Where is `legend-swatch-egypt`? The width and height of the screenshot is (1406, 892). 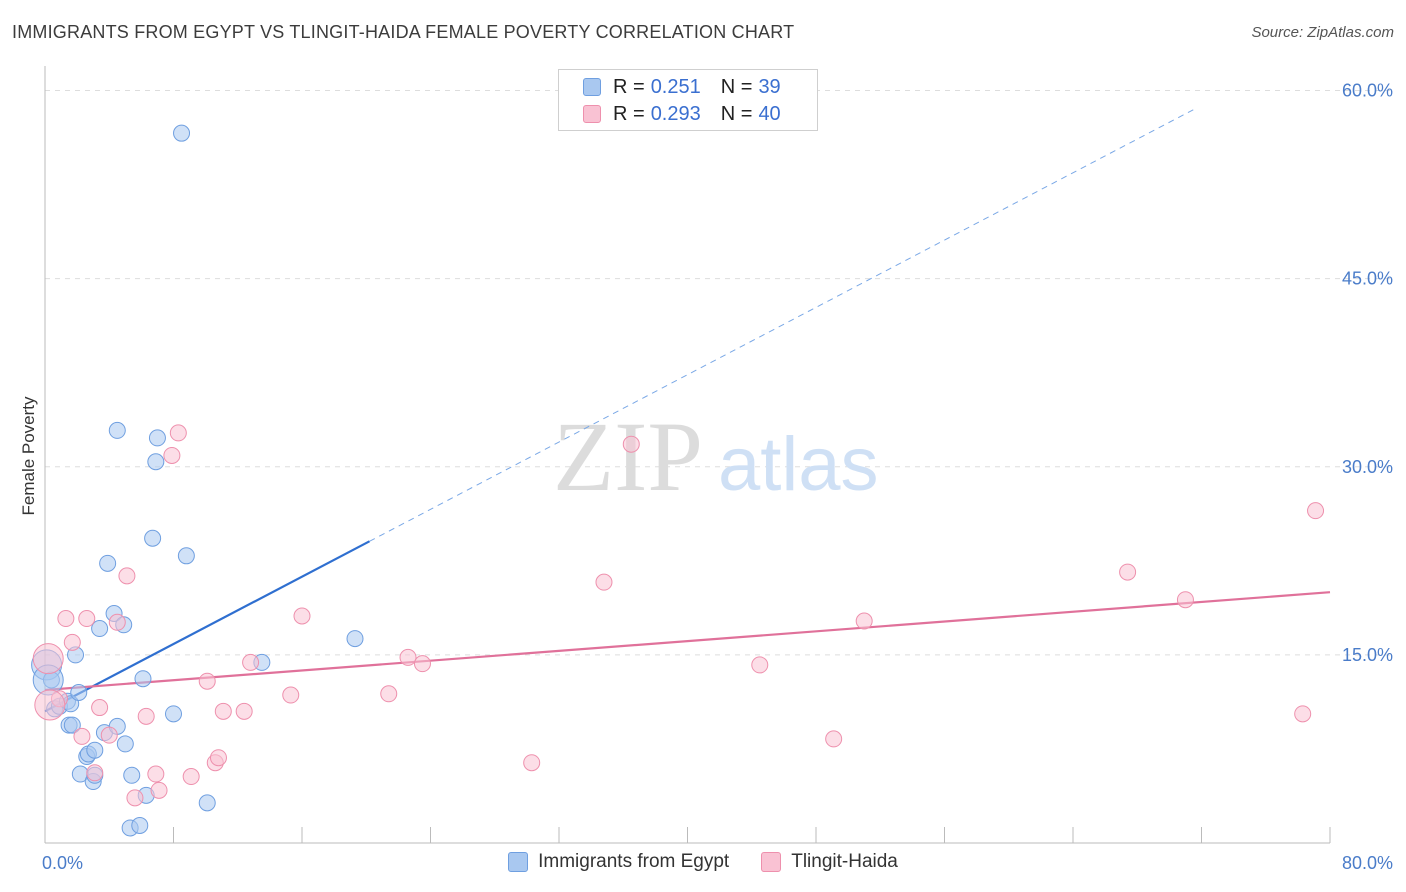
legend-swatch-egypt is located at coordinates (592, 87).